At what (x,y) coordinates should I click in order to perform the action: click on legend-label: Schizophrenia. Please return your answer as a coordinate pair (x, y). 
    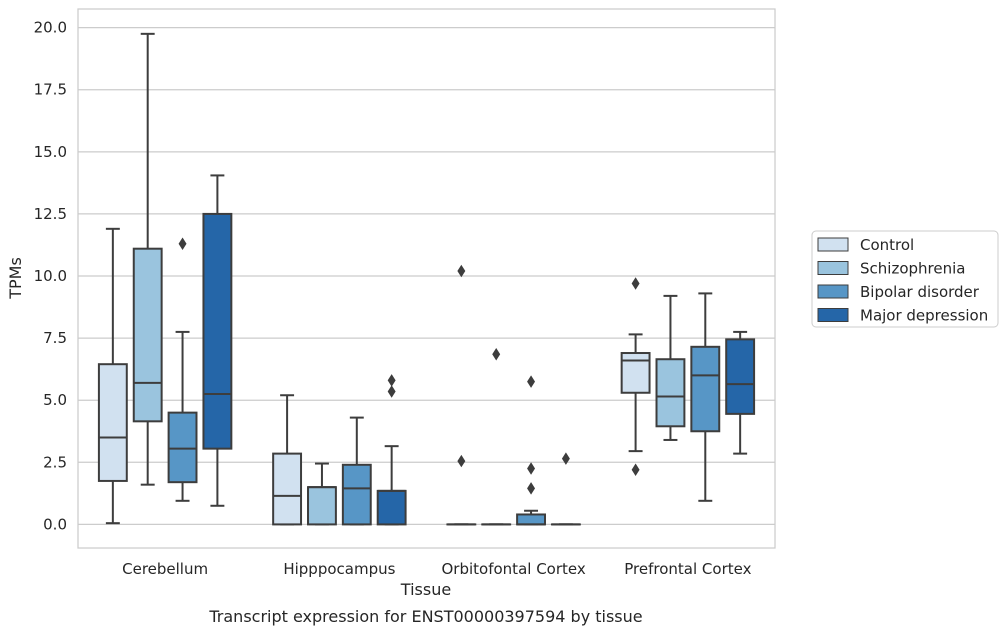
    Looking at the image, I should click on (912, 269).